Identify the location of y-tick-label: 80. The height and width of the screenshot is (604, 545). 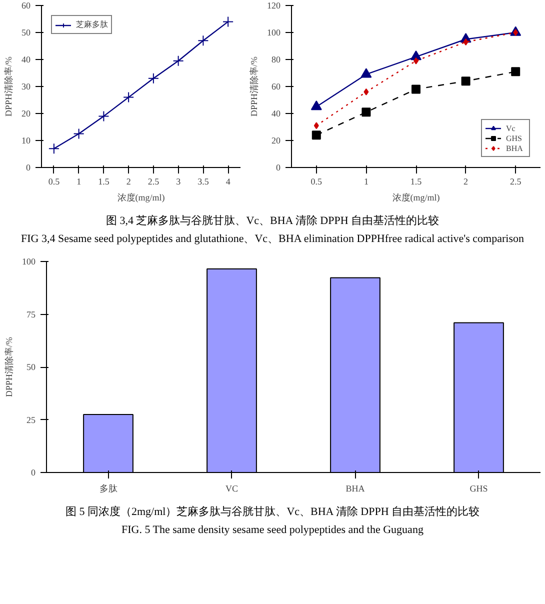
(276, 59).